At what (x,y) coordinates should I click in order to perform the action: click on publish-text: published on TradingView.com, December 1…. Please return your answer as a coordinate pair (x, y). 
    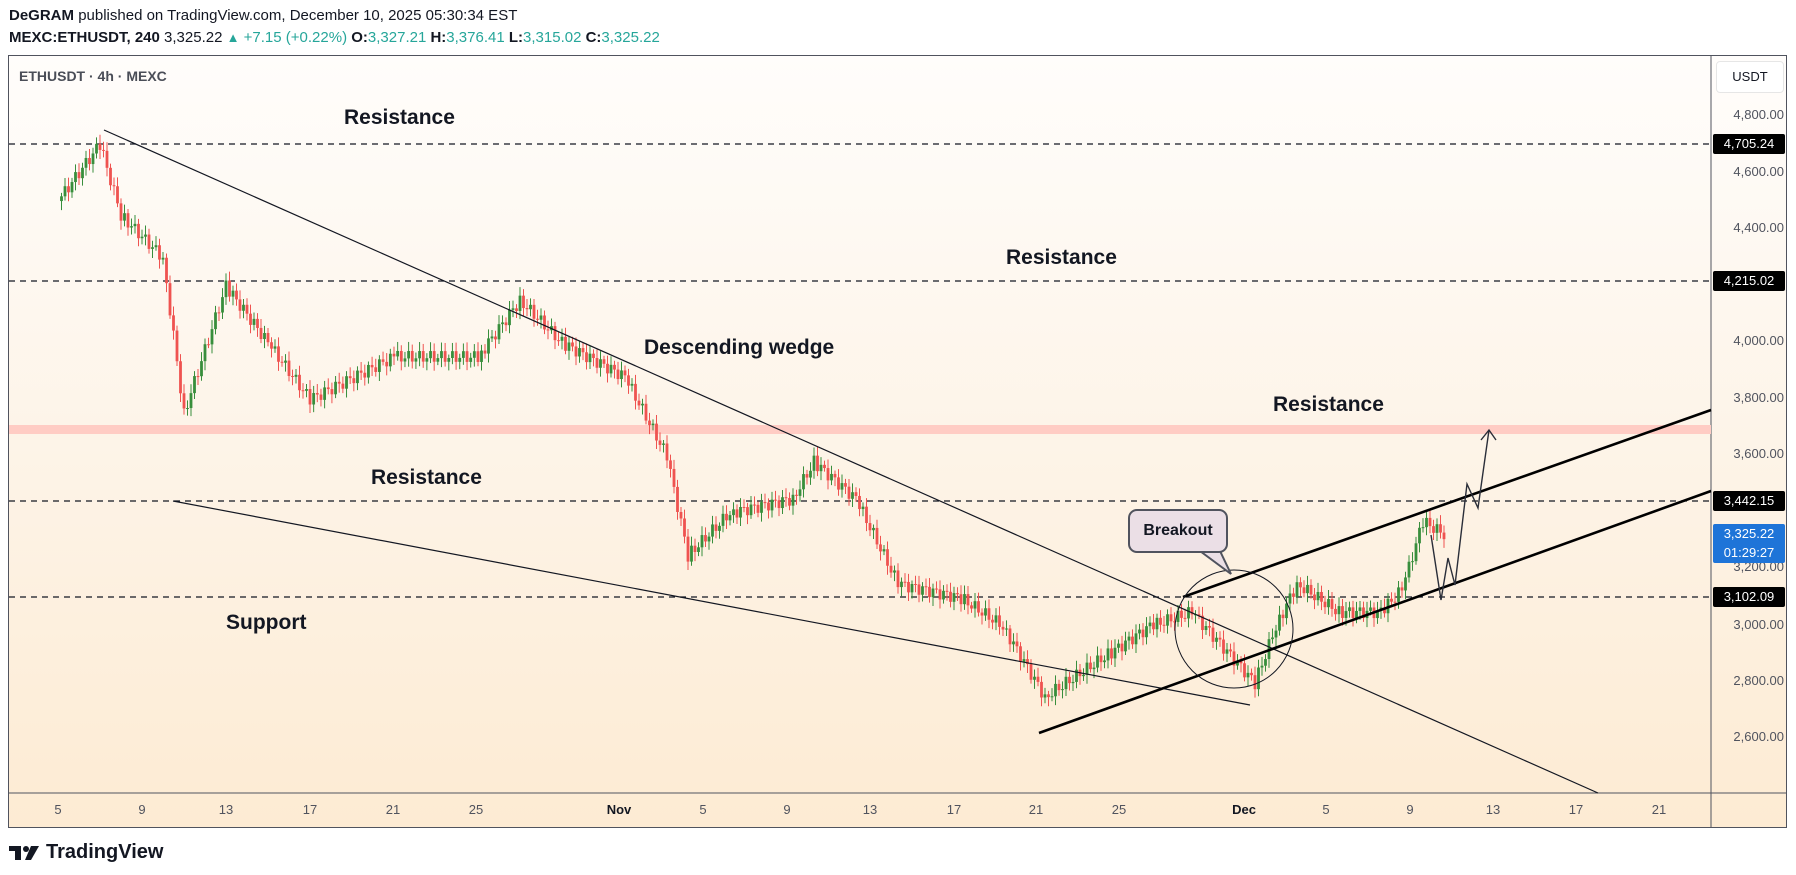
    Looking at the image, I should click on (298, 15).